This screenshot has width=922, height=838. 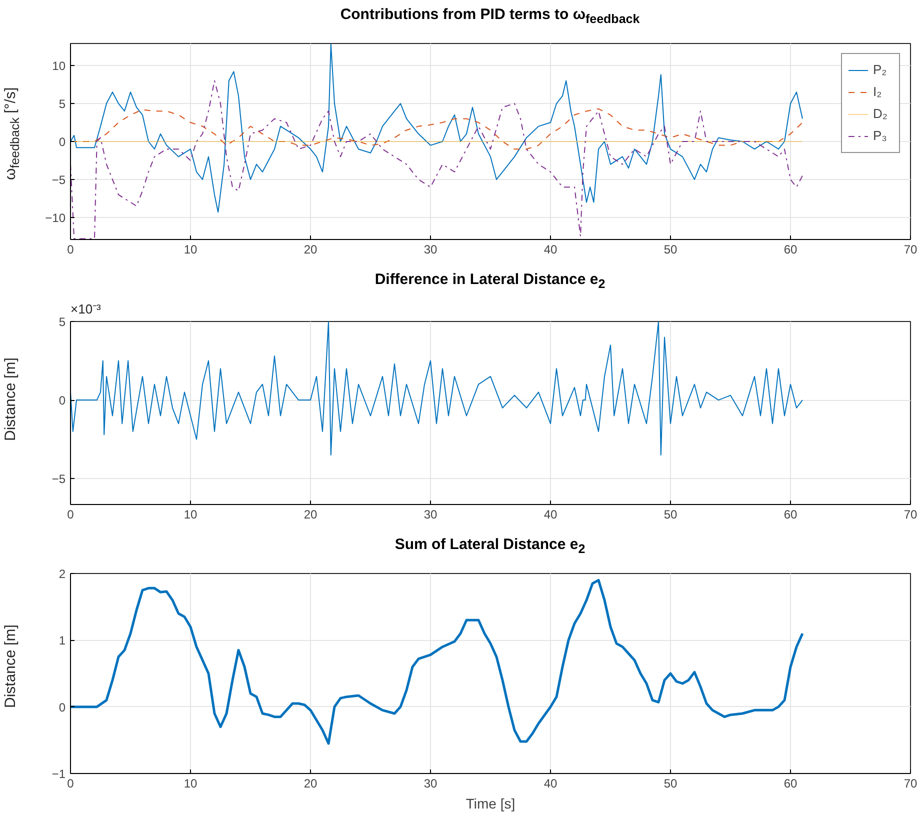 What do you see at coordinates (55, 217) in the screenshot?
I see `y-tick-label: −10` at bounding box center [55, 217].